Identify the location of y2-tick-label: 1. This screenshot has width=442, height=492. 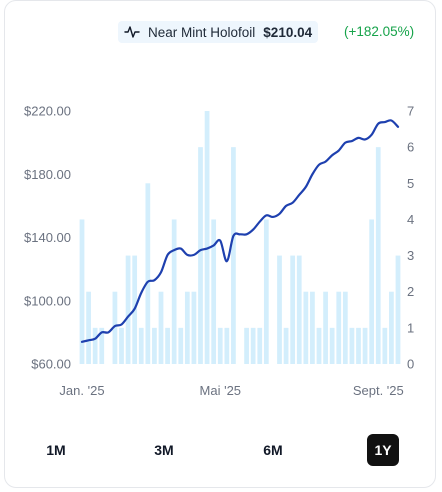
(410, 327).